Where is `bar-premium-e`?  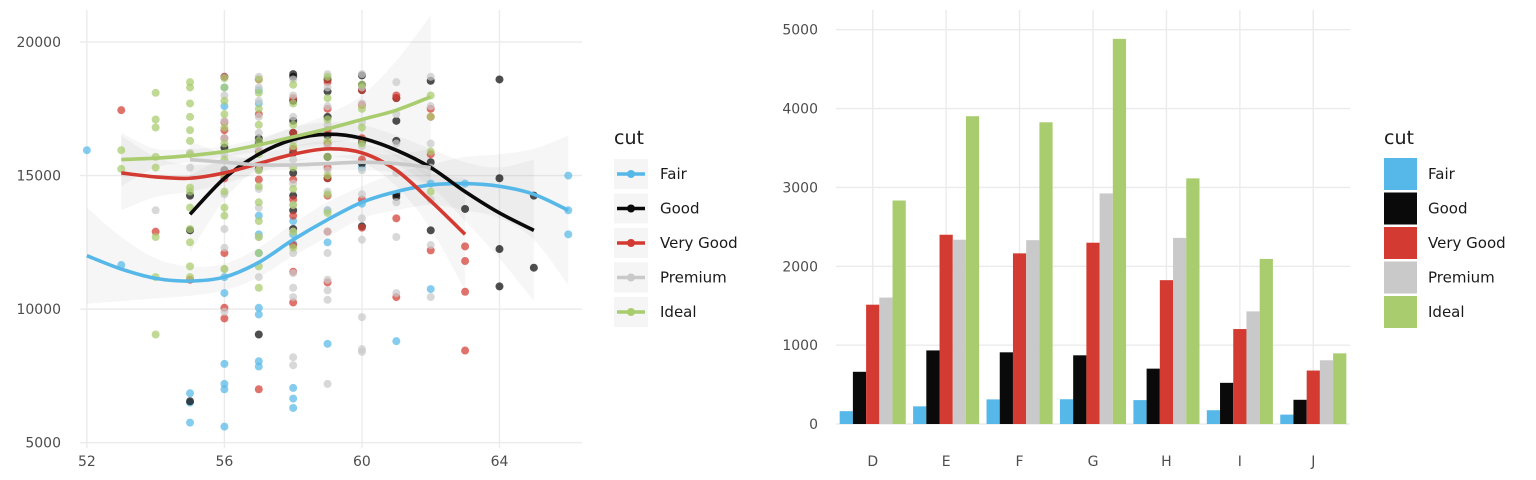 bar-premium-e is located at coordinates (959, 331).